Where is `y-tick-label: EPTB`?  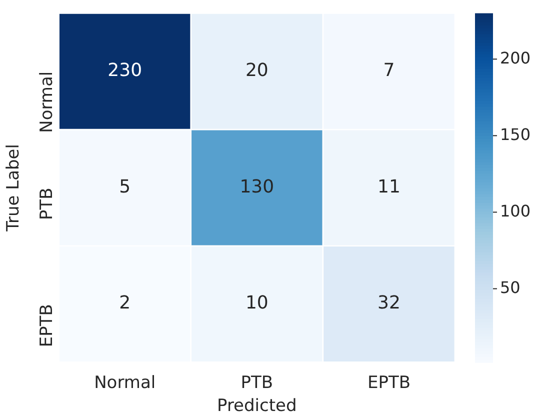 y-tick-label: EPTB is located at coordinates (47, 326).